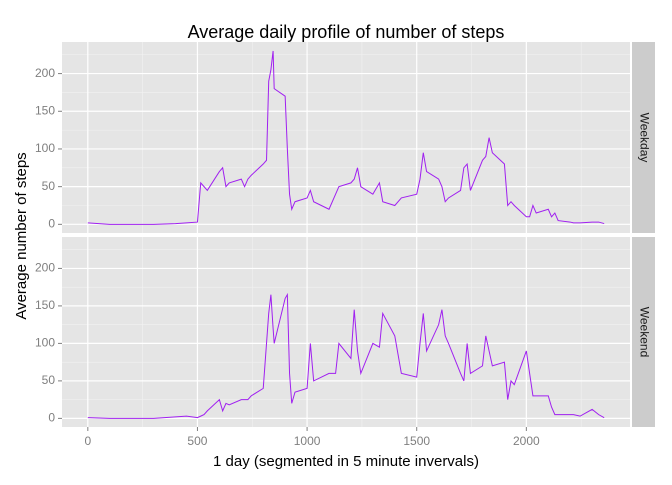 The width and height of the screenshot is (672, 485). I want to click on facet-label: Weekend, so click(644, 332).